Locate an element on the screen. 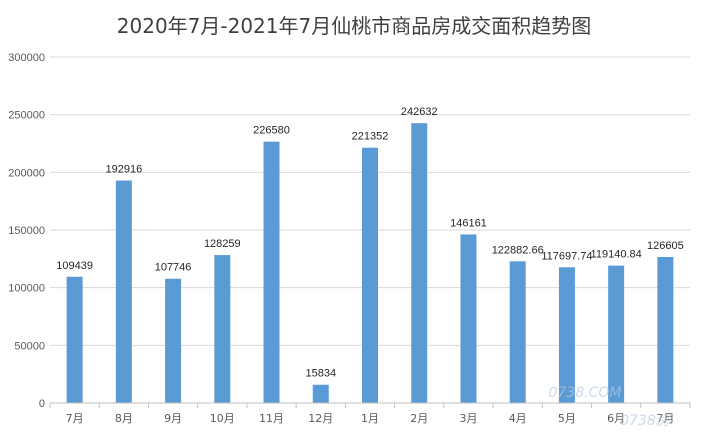 This screenshot has width=709, height=439. x-tick-label: 6月 is located at coordinates (616, 418).